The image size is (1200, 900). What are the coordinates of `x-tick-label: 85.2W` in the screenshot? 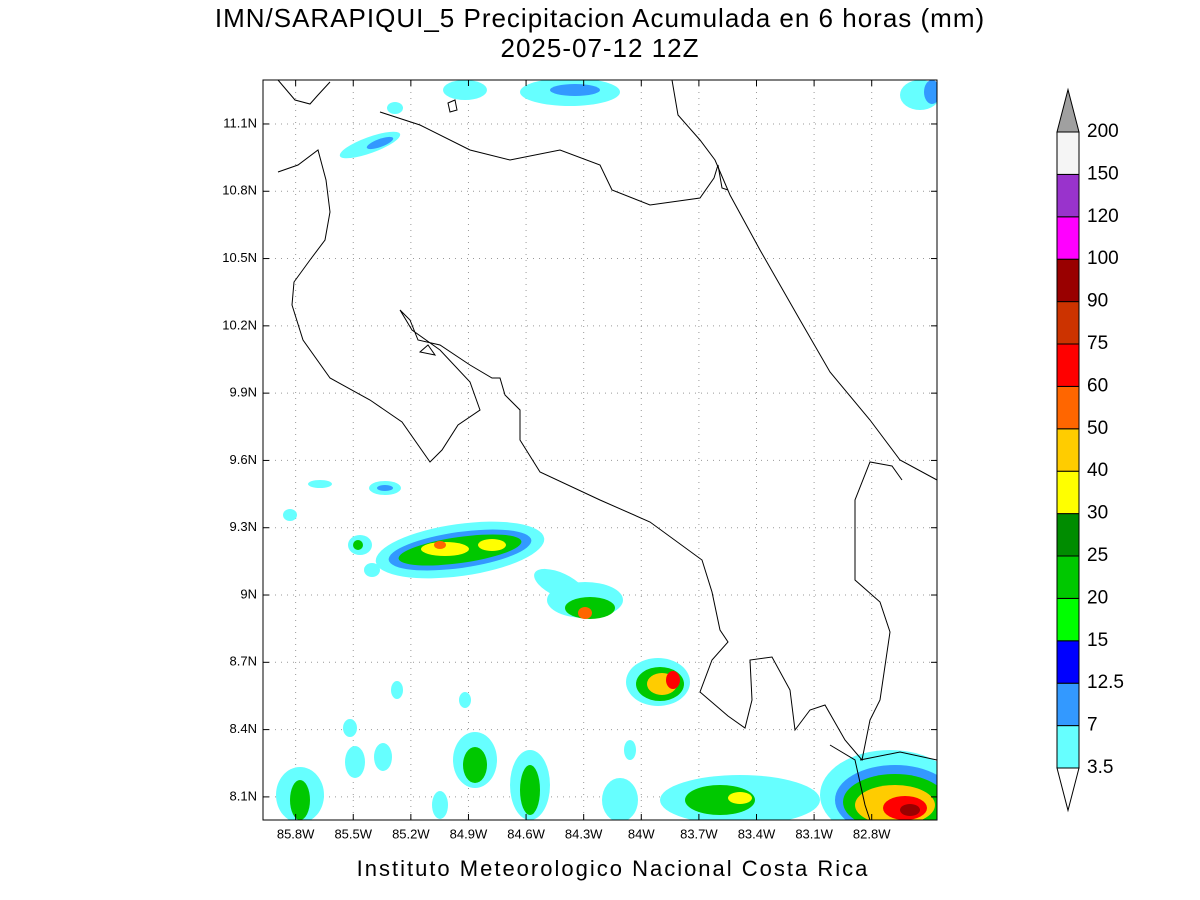 It's located at (411, 833).